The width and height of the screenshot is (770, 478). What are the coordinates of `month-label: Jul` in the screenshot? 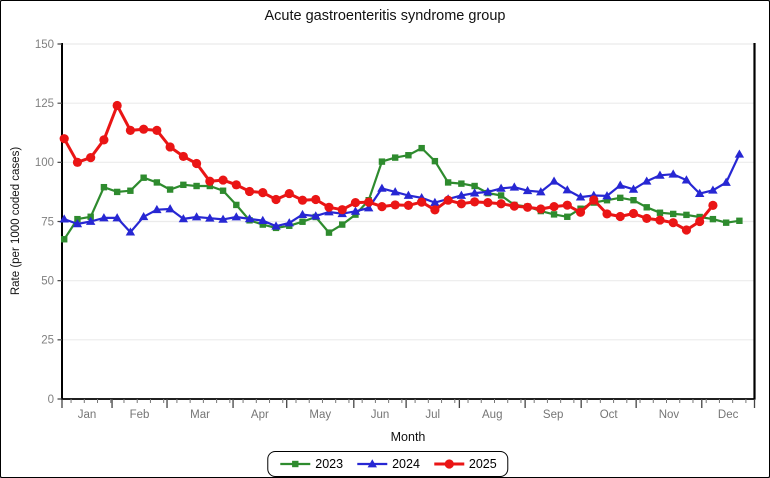 It's located at (432, 415).